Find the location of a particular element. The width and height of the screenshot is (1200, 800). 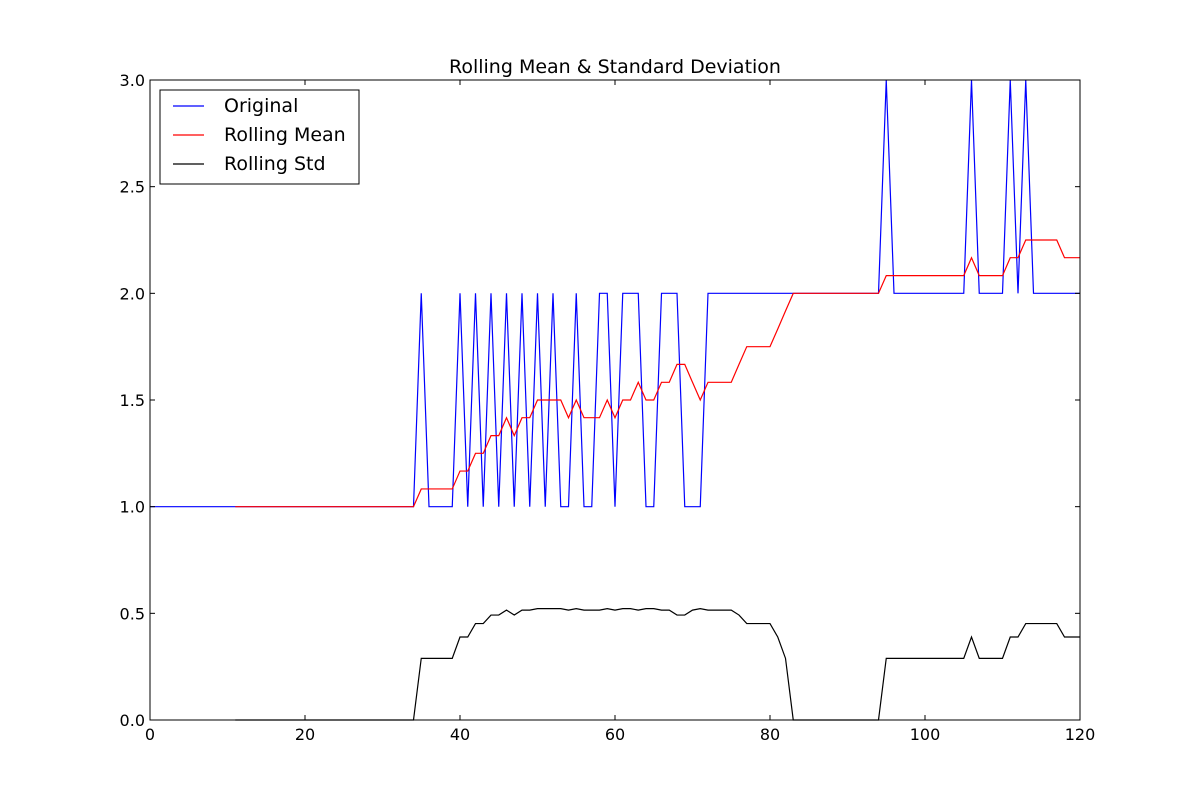

x-tick-label: 20 is located at coordinates (305, 734).